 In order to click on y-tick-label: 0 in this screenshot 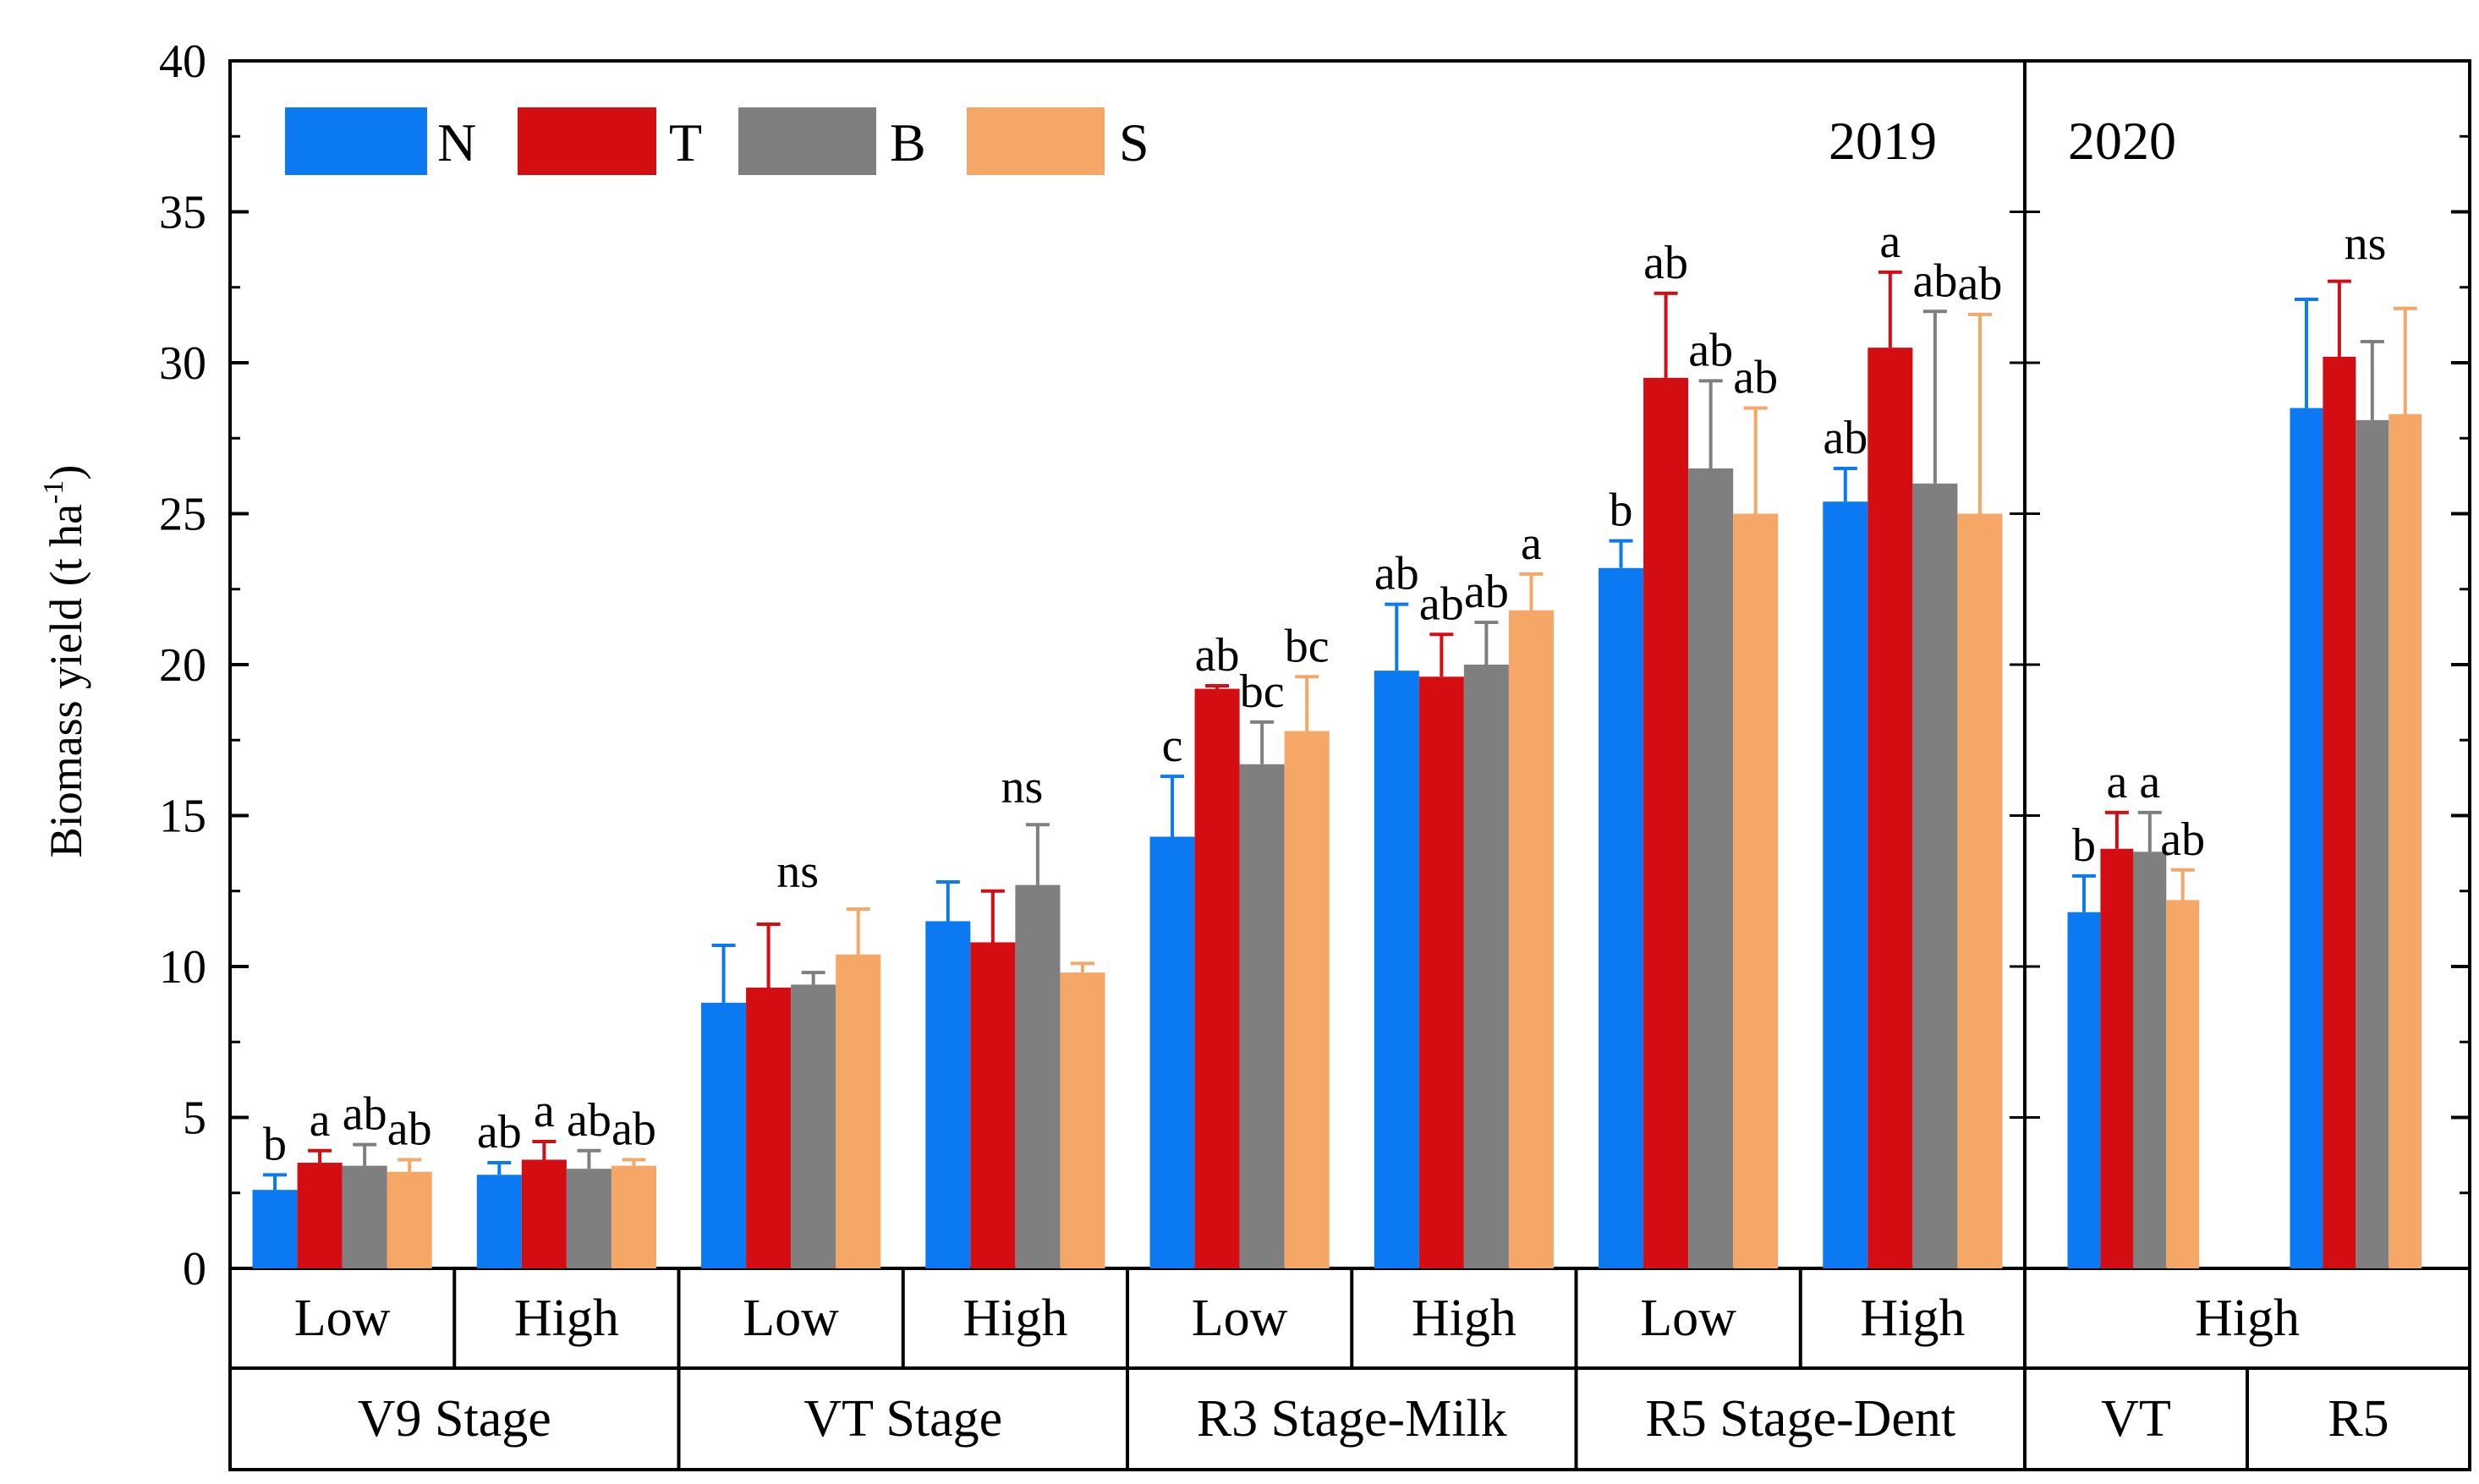, I will do `click(195, 1269)`.